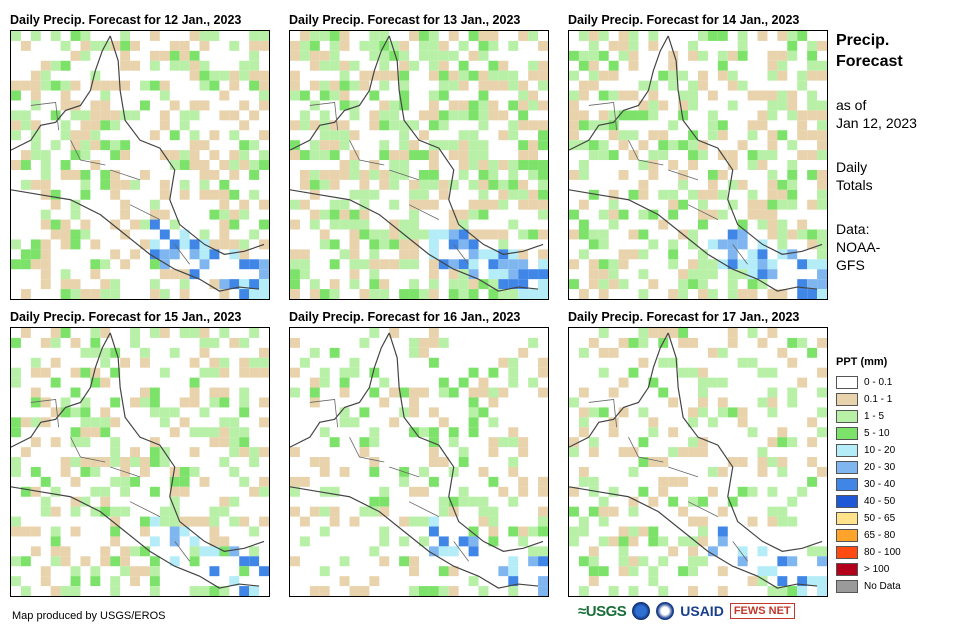 The image size is (970, 635). What do you see at coordinates (405, 317) in the screenshot?
I see `panel-title: Daily Precip. Forecast for 16 Jan., 2023` at bounding box center [405, 317].